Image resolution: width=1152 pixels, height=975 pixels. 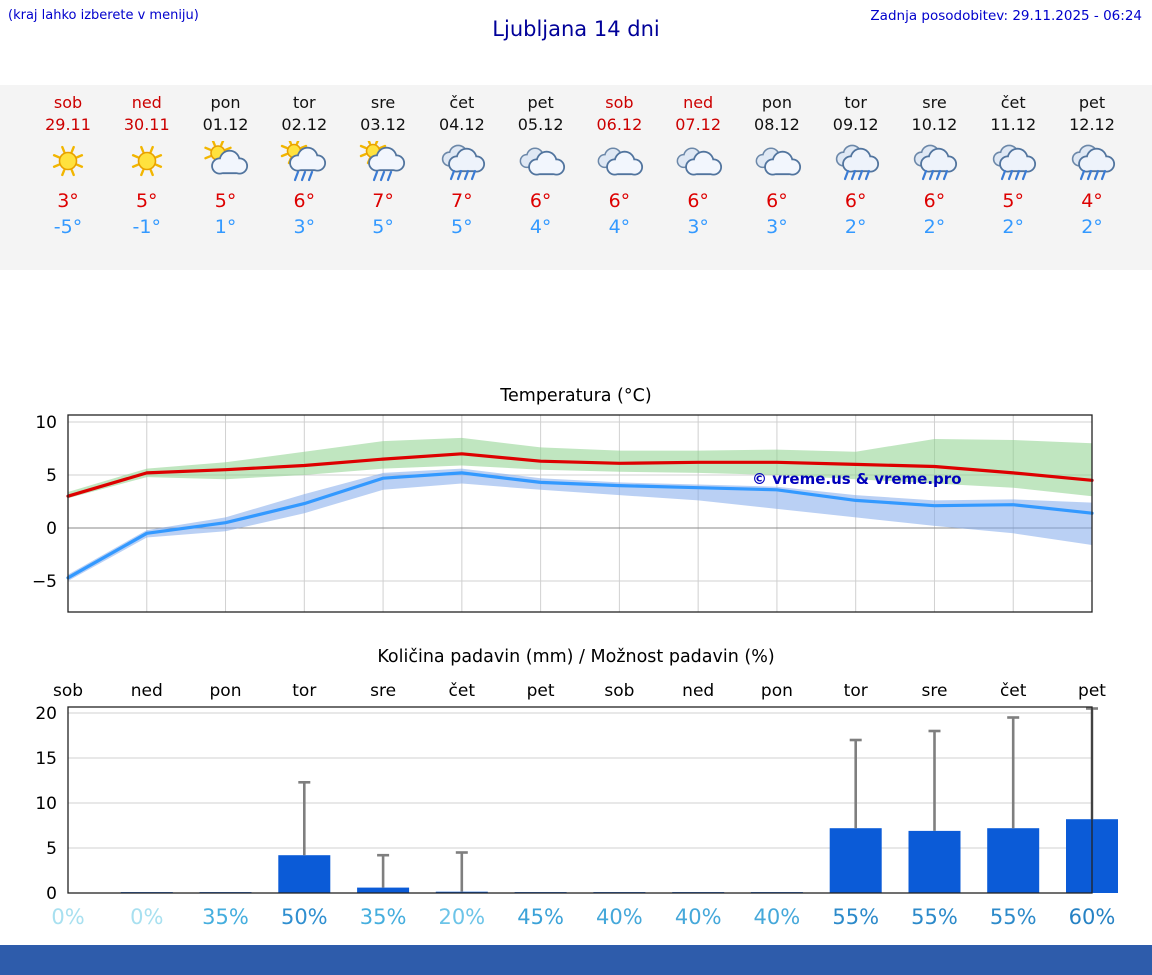 I want to click on min-temp: -1°, so click(x=146, y=227).